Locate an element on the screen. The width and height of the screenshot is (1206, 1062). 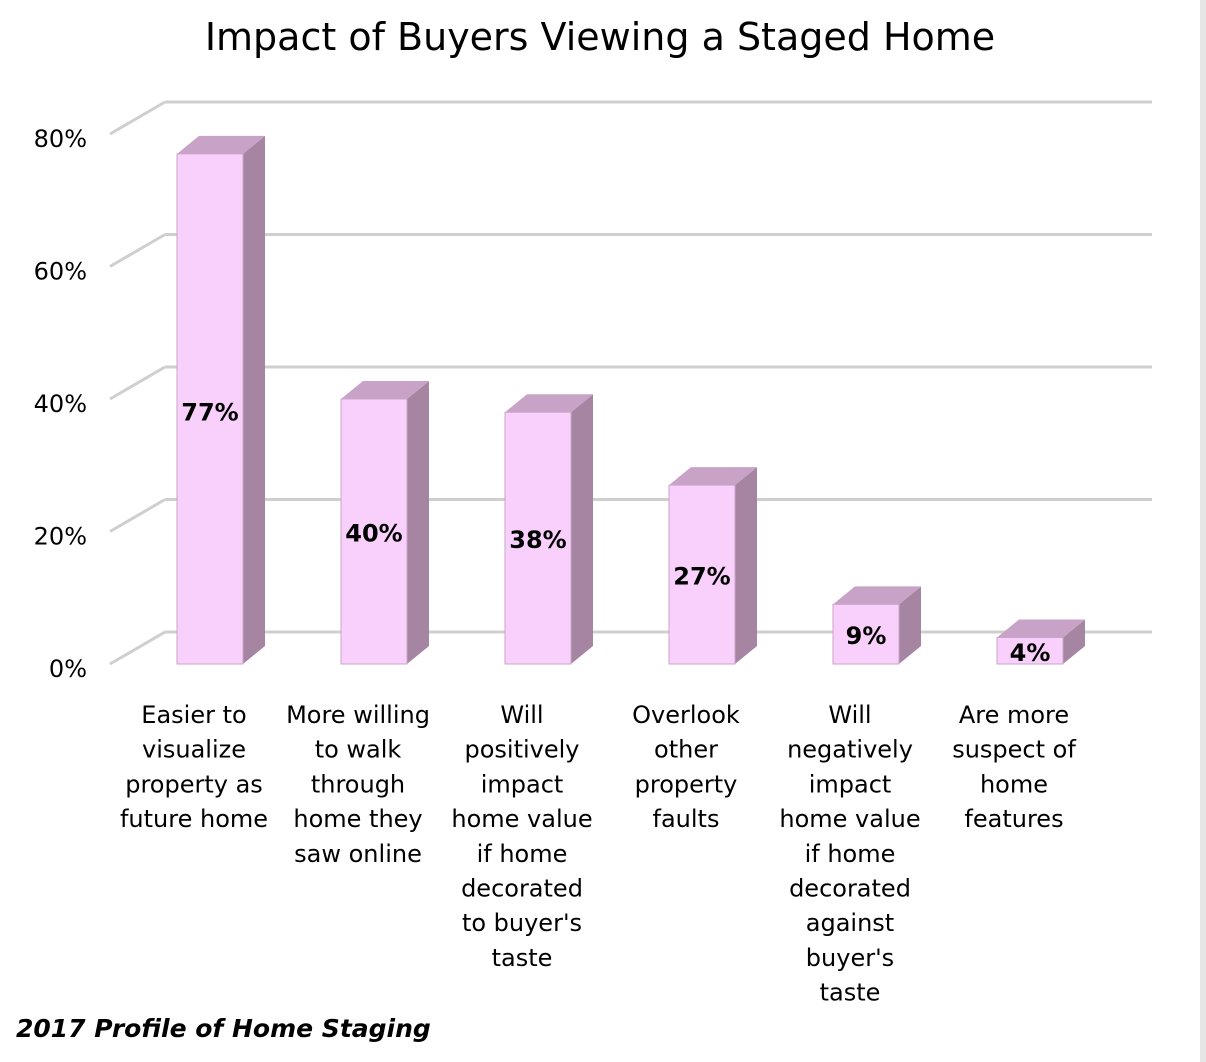
category-label-line: future home is located at coordinates (194, 819).